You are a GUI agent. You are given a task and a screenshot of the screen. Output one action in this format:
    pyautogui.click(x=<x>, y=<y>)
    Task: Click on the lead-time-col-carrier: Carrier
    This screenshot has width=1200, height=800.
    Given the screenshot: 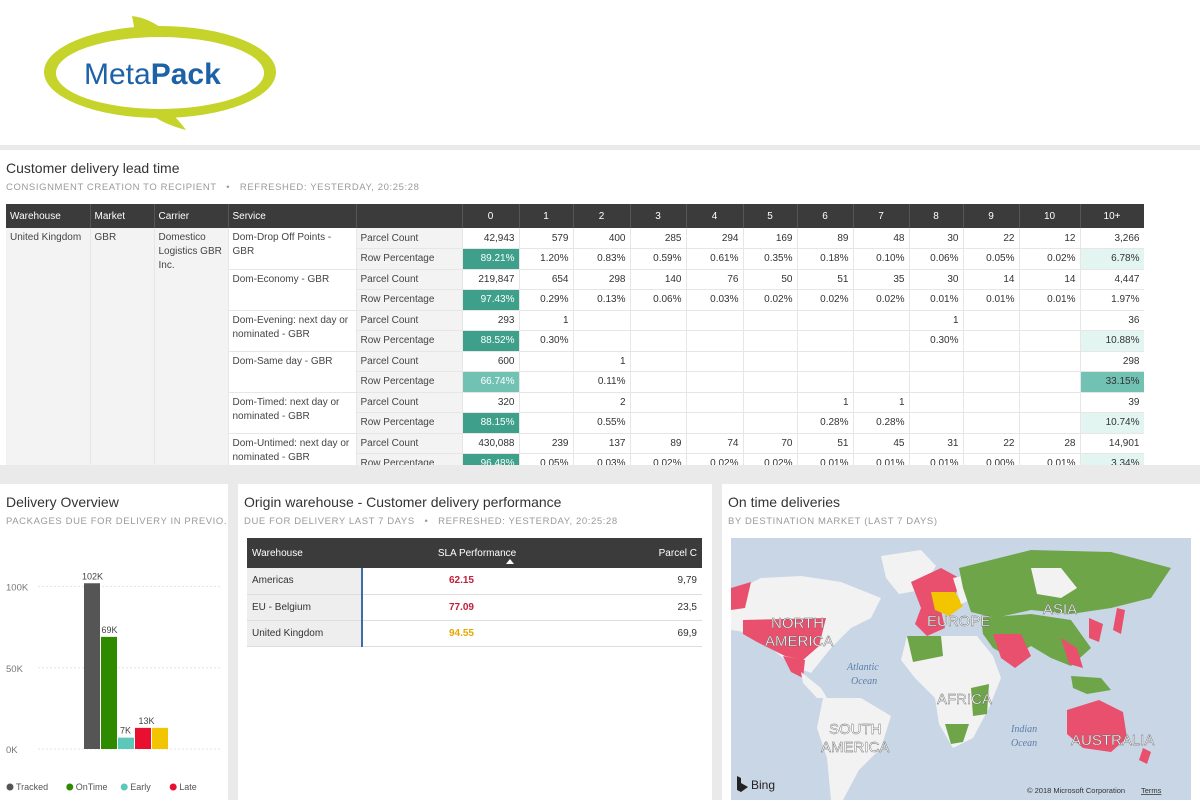 What is the action you would take?
    pyautogui.click(x=191, y=216)
    